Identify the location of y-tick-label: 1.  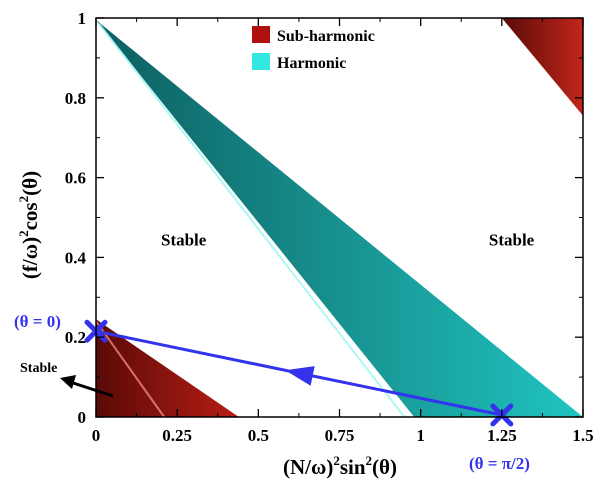
(82, 18).